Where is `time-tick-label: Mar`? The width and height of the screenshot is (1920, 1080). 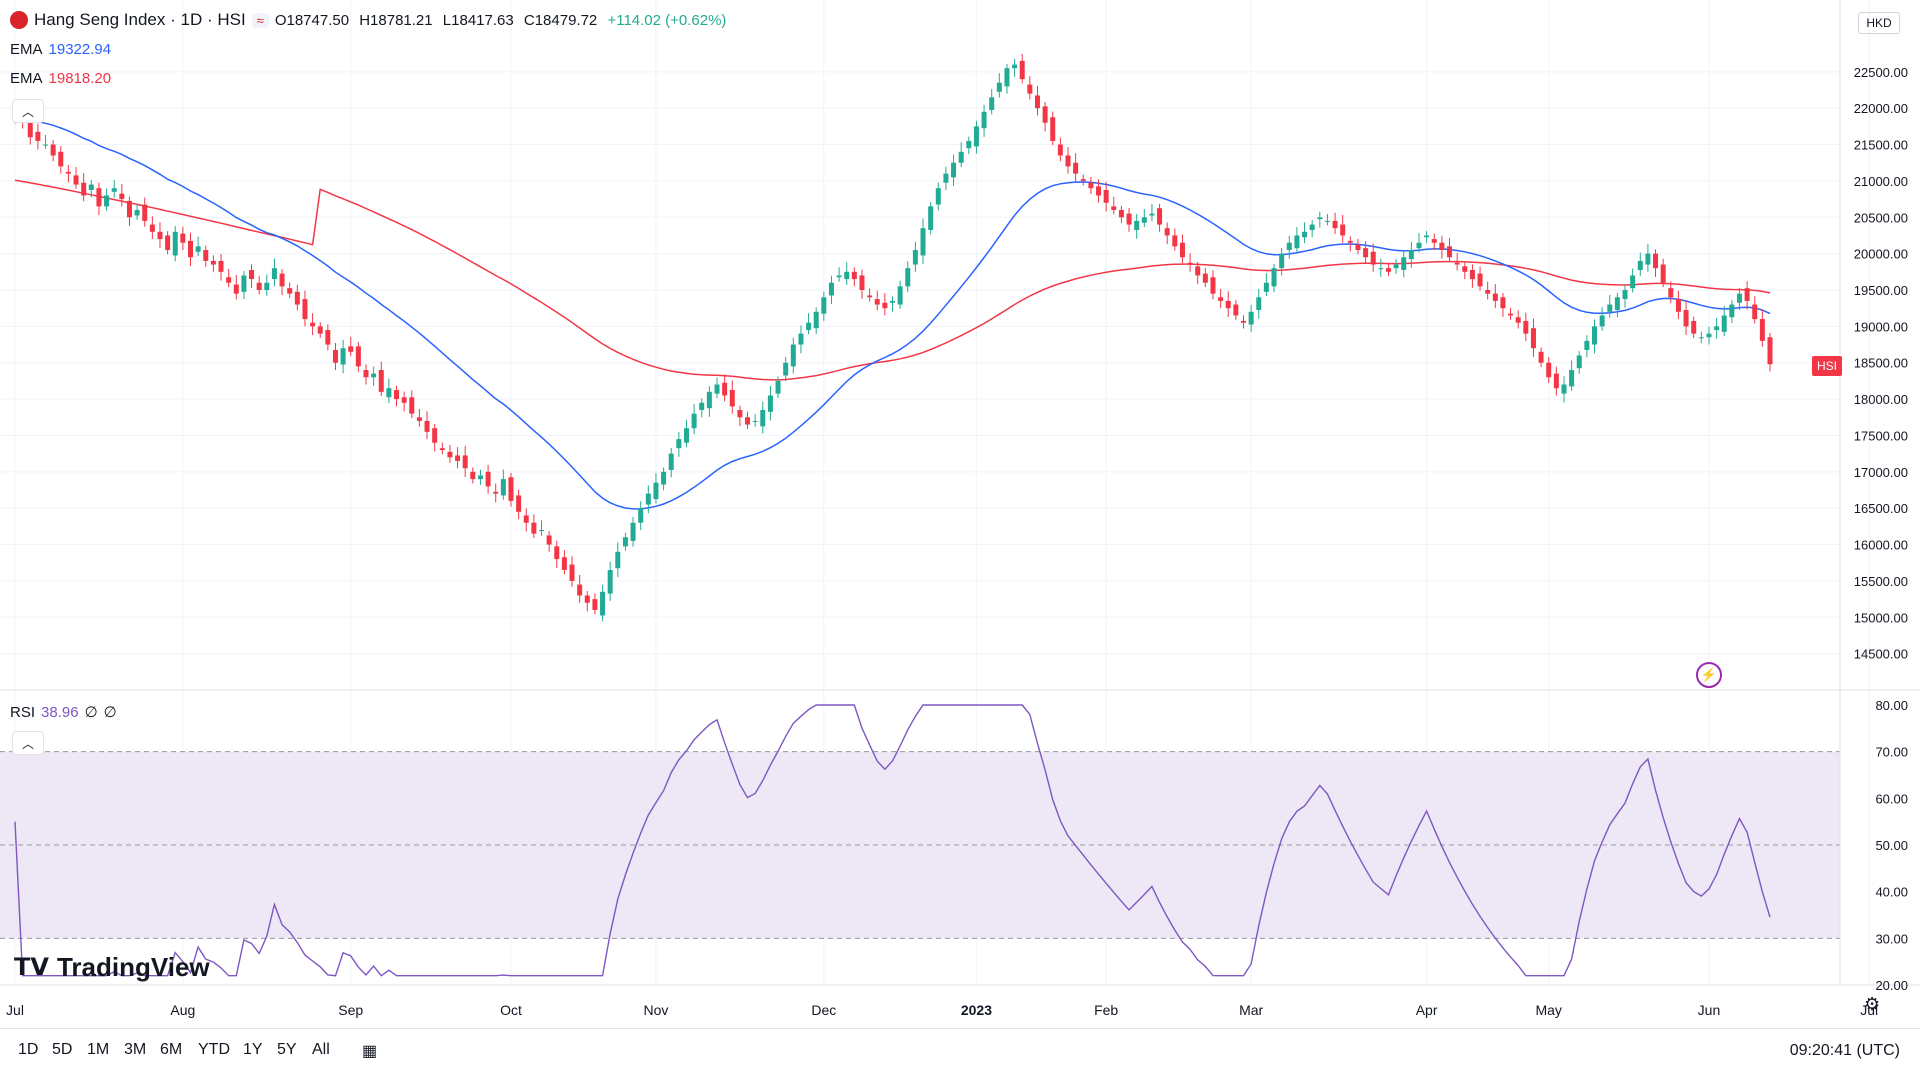
time-tick-label: Mar is located at coordinates (1251, 1010).